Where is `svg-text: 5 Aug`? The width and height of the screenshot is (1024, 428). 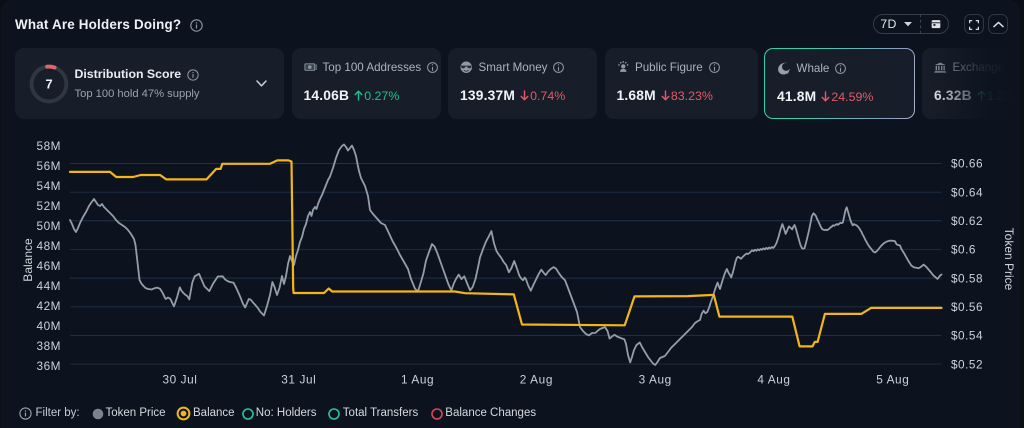 svg-text: 5 Aug is located at coordinates (892, 379).